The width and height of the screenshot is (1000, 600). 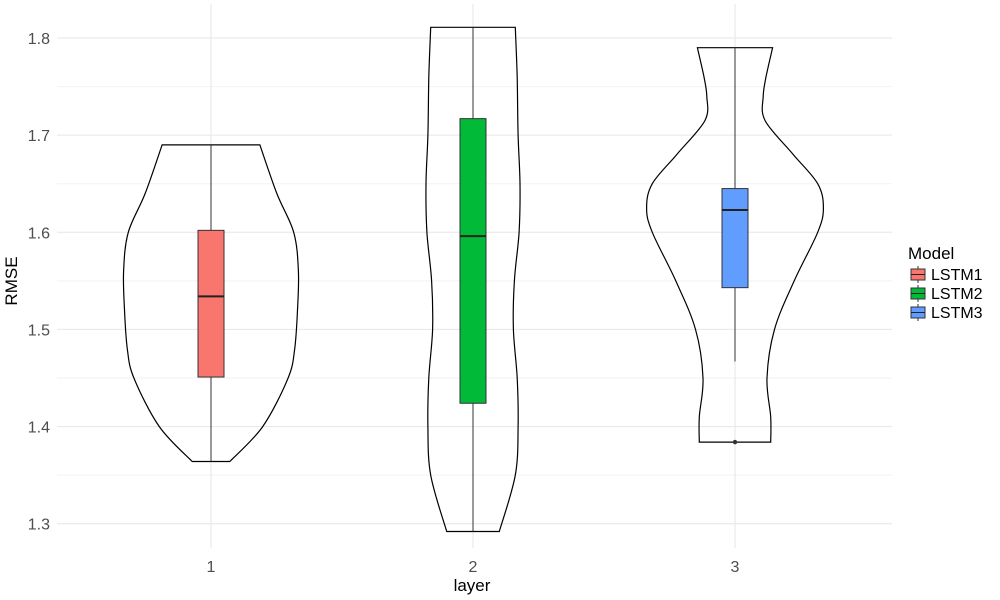 What do you see at coordinates (957, 313) in the screenshot?
I see `legend-label: LSTM3` at bounding box center [957, 313].